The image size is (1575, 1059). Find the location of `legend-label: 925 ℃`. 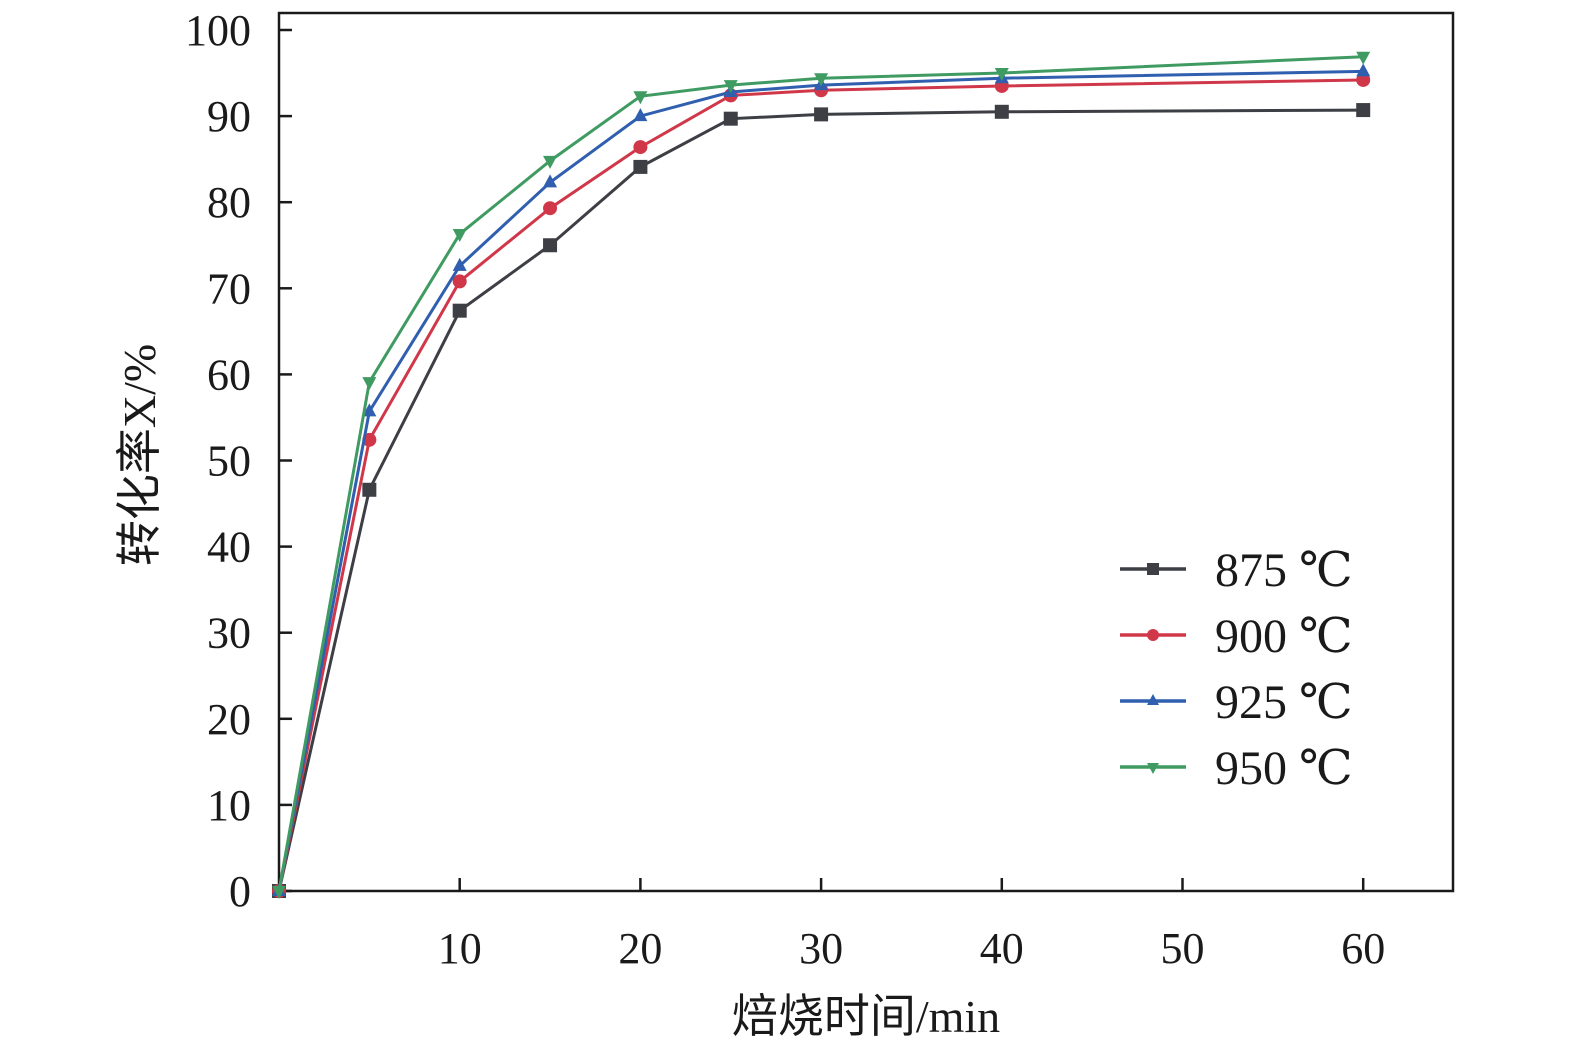

legend-label: 925 ℃ is located at coordinates (1284, 702).